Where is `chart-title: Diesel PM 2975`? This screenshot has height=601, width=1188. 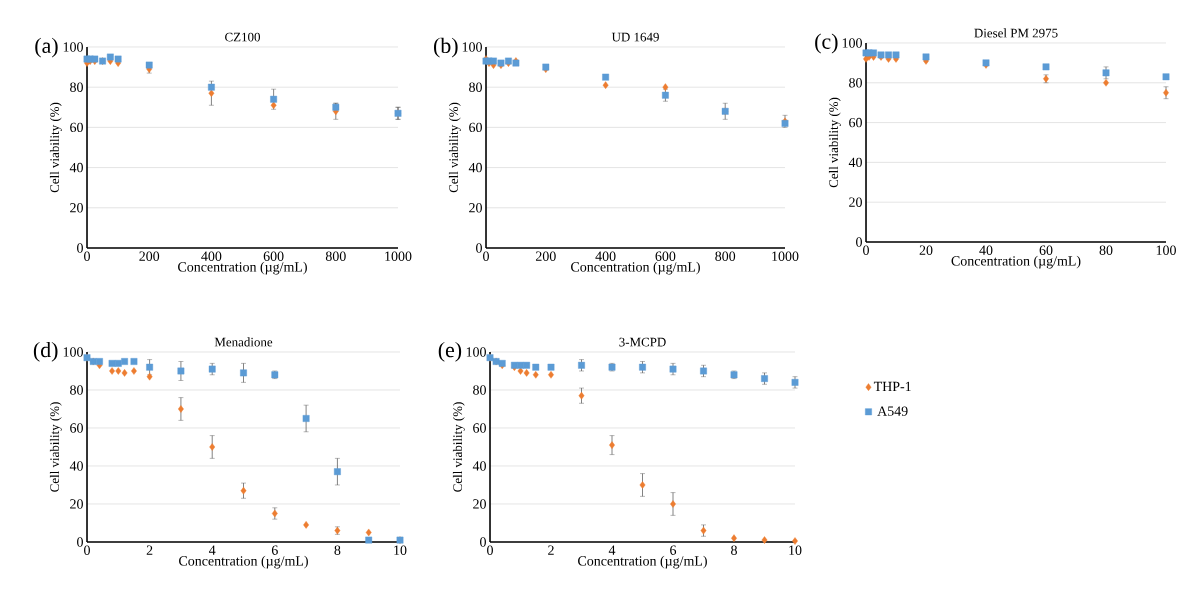 chart-title: Diesel PM 2975 is located at coordinates (1016, 33).